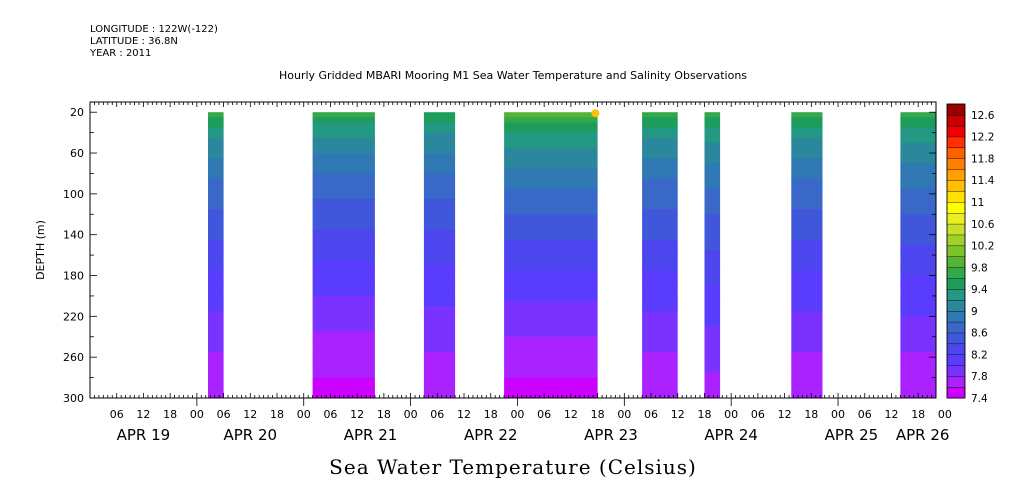 The width and height of the screenshot is (1009, 504). I want to click on x-tick-label: 12, so click(143, 414).